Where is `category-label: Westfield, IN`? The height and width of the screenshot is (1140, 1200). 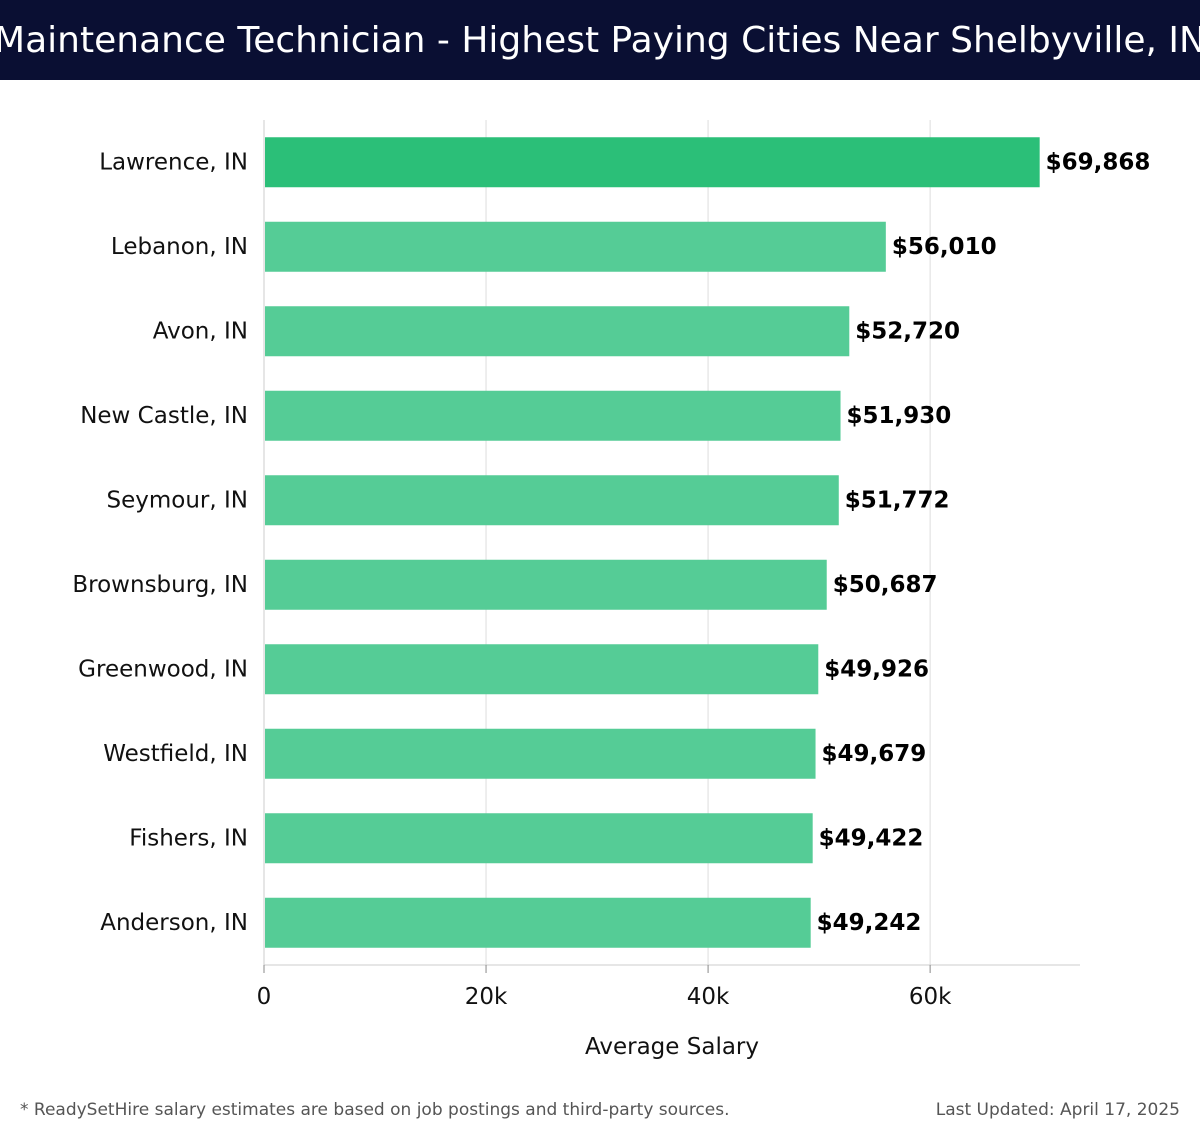 category-label: Westfield, IN is located at coordinates (175, 754).